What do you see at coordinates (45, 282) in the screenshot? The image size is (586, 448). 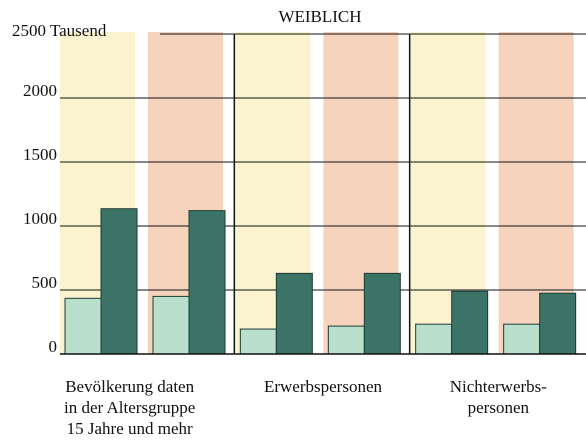 I see `y-tick-label: 500` at bounding box center [45, 282].